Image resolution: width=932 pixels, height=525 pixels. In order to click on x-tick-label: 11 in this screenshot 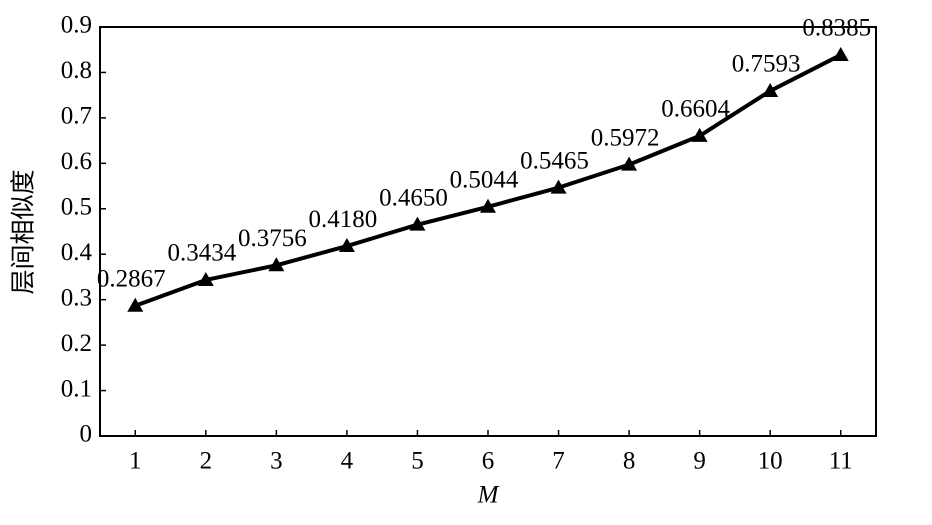, I will do `click(841, 461)`.